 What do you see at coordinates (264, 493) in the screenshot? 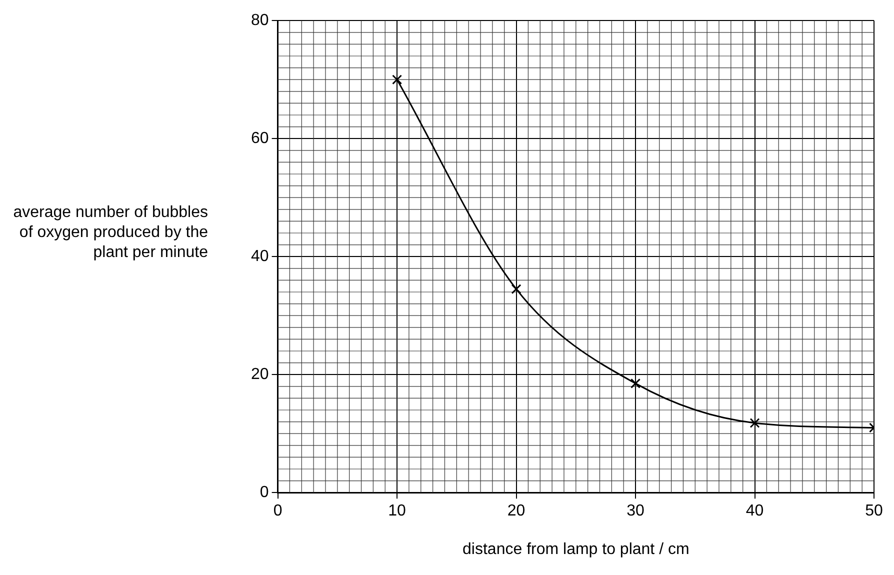
I see `y-tick-label: 0` at bounding box center [264, 493].